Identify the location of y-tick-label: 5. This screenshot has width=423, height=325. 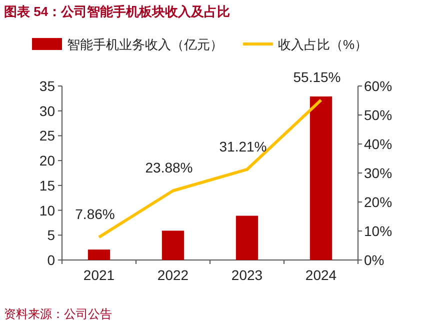
(51, 235).